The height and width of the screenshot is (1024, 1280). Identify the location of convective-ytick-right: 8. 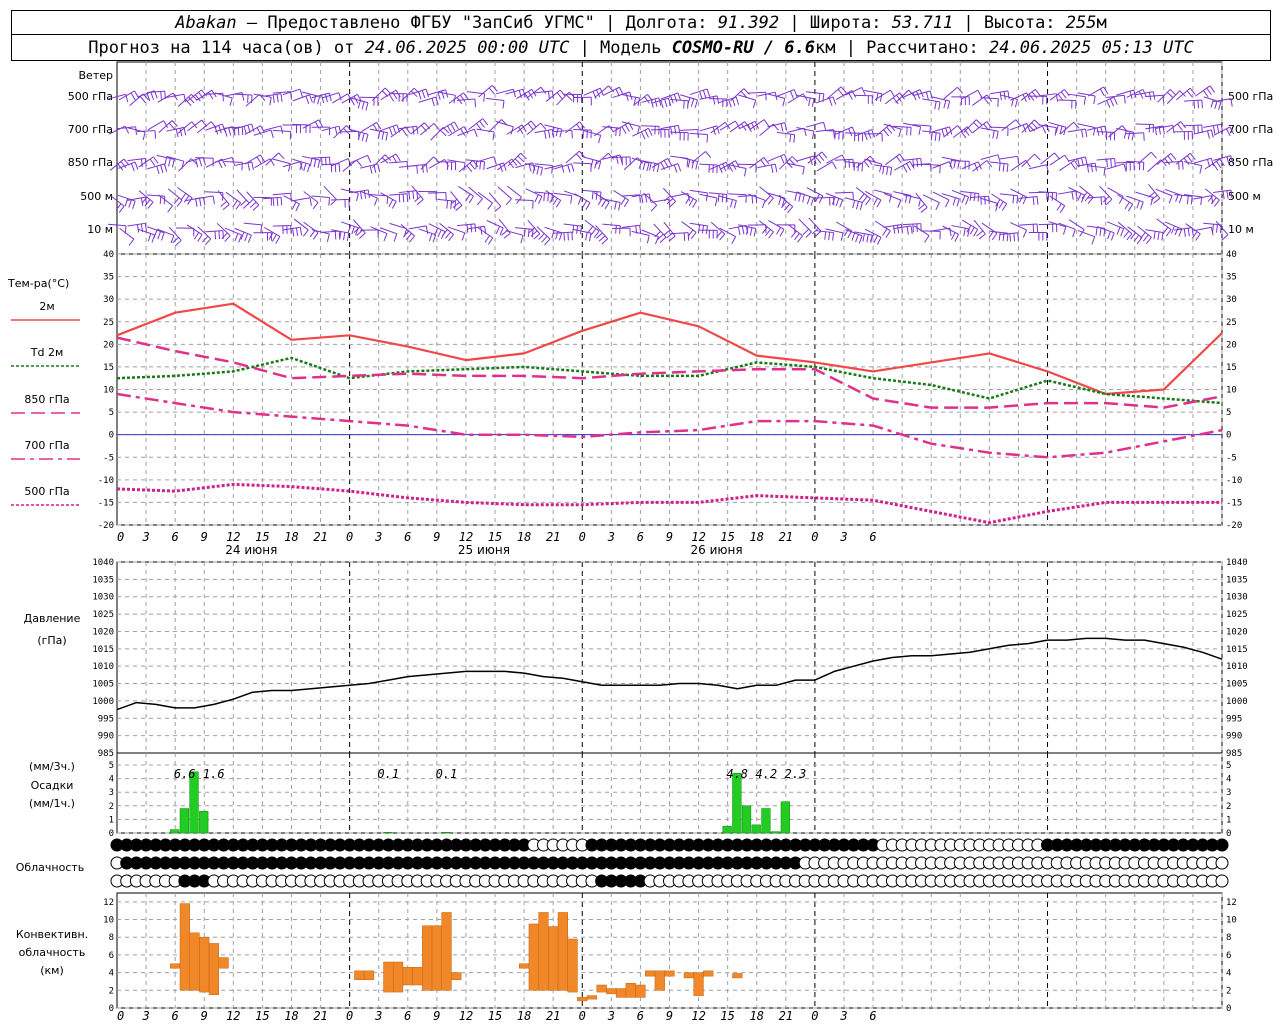
(1228, 938).